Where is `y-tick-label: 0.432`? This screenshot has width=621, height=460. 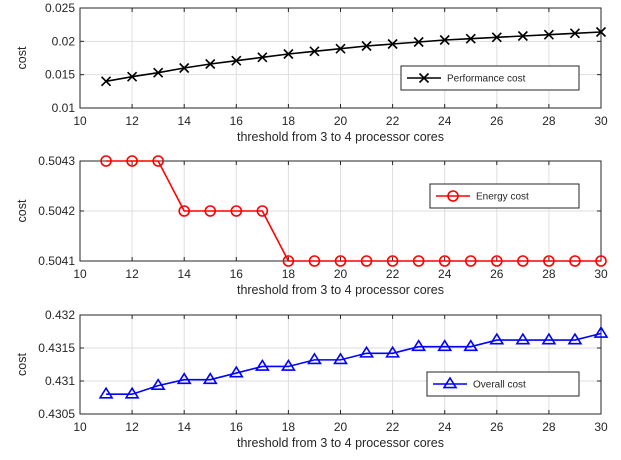
y-tick-label: 0.432 is located at coordinates (60, 315).